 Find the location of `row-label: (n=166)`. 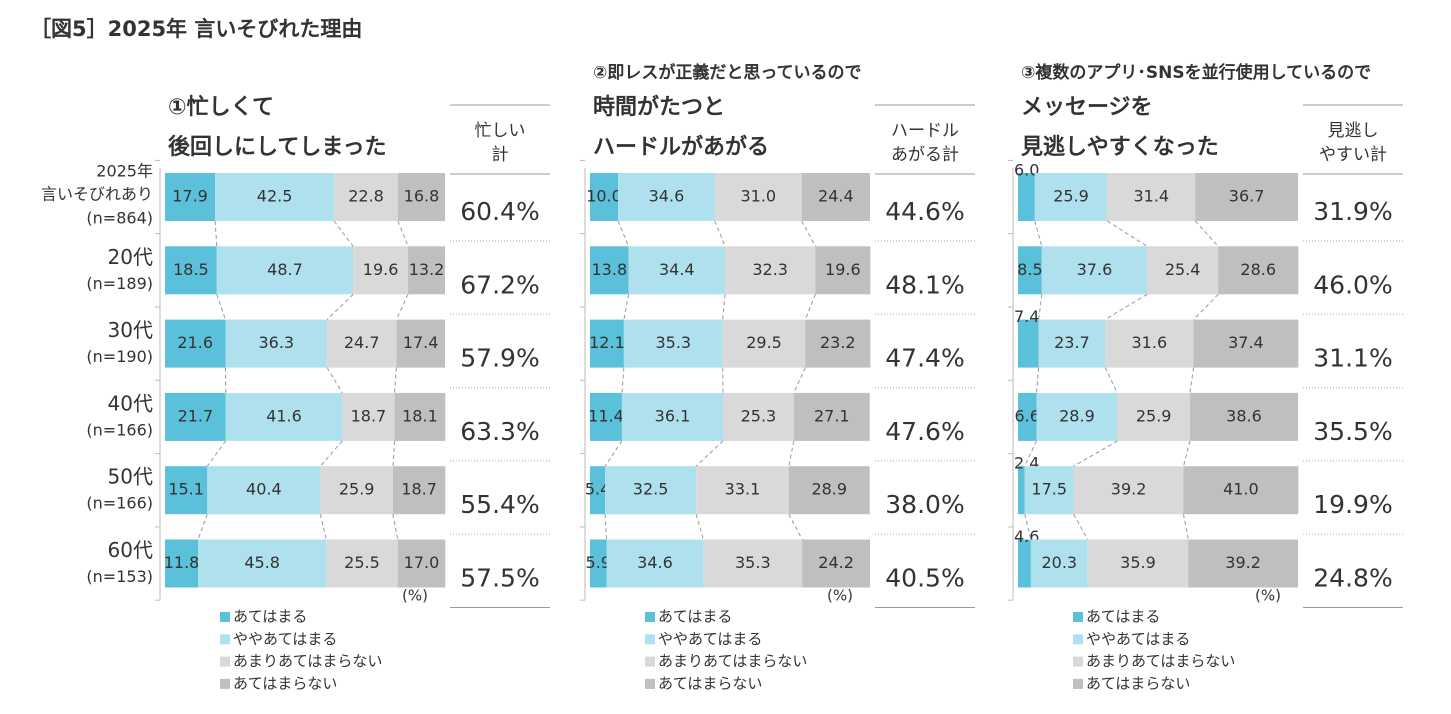

row-label: (n=166) is located at coordinates (119, 429).